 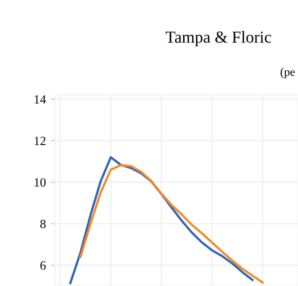 What do you see at coordinates (43, 265) in the screenshot?
I see `y-tick-label: 6` at bounding box center [43, 265].